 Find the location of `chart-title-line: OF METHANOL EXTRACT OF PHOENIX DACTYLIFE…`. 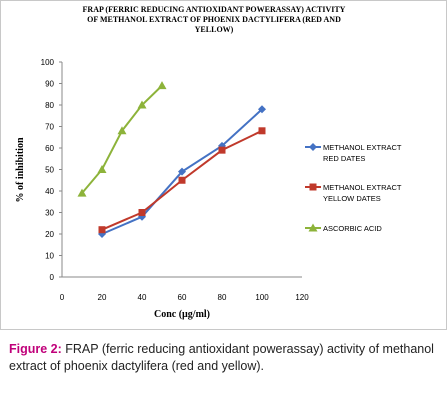

chart-title-line: OF METHANOL EXTRACT OF PHOENIX DACTYLIFE… is located at coordinates (214, 19).